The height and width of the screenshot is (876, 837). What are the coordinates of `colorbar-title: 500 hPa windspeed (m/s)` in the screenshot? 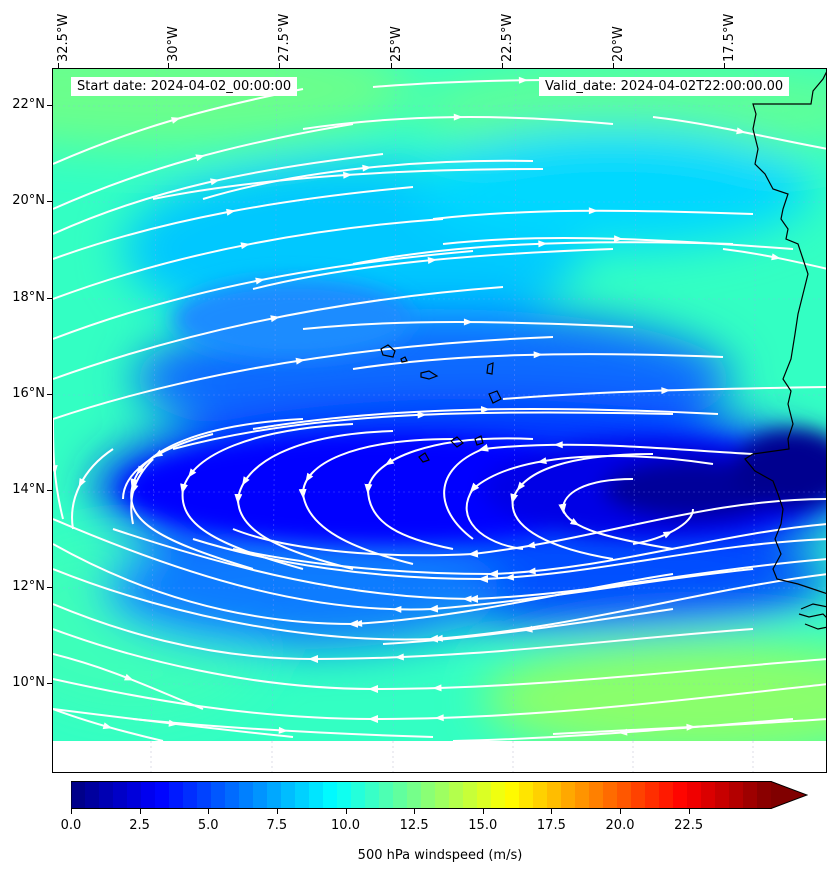 It's located at (440, 855).